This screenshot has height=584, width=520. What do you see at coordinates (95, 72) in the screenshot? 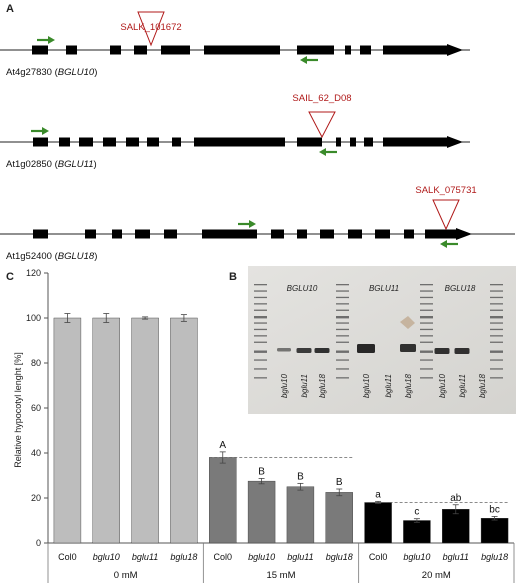
I see `gene-label-close: )` at bounding box center [95, 72].